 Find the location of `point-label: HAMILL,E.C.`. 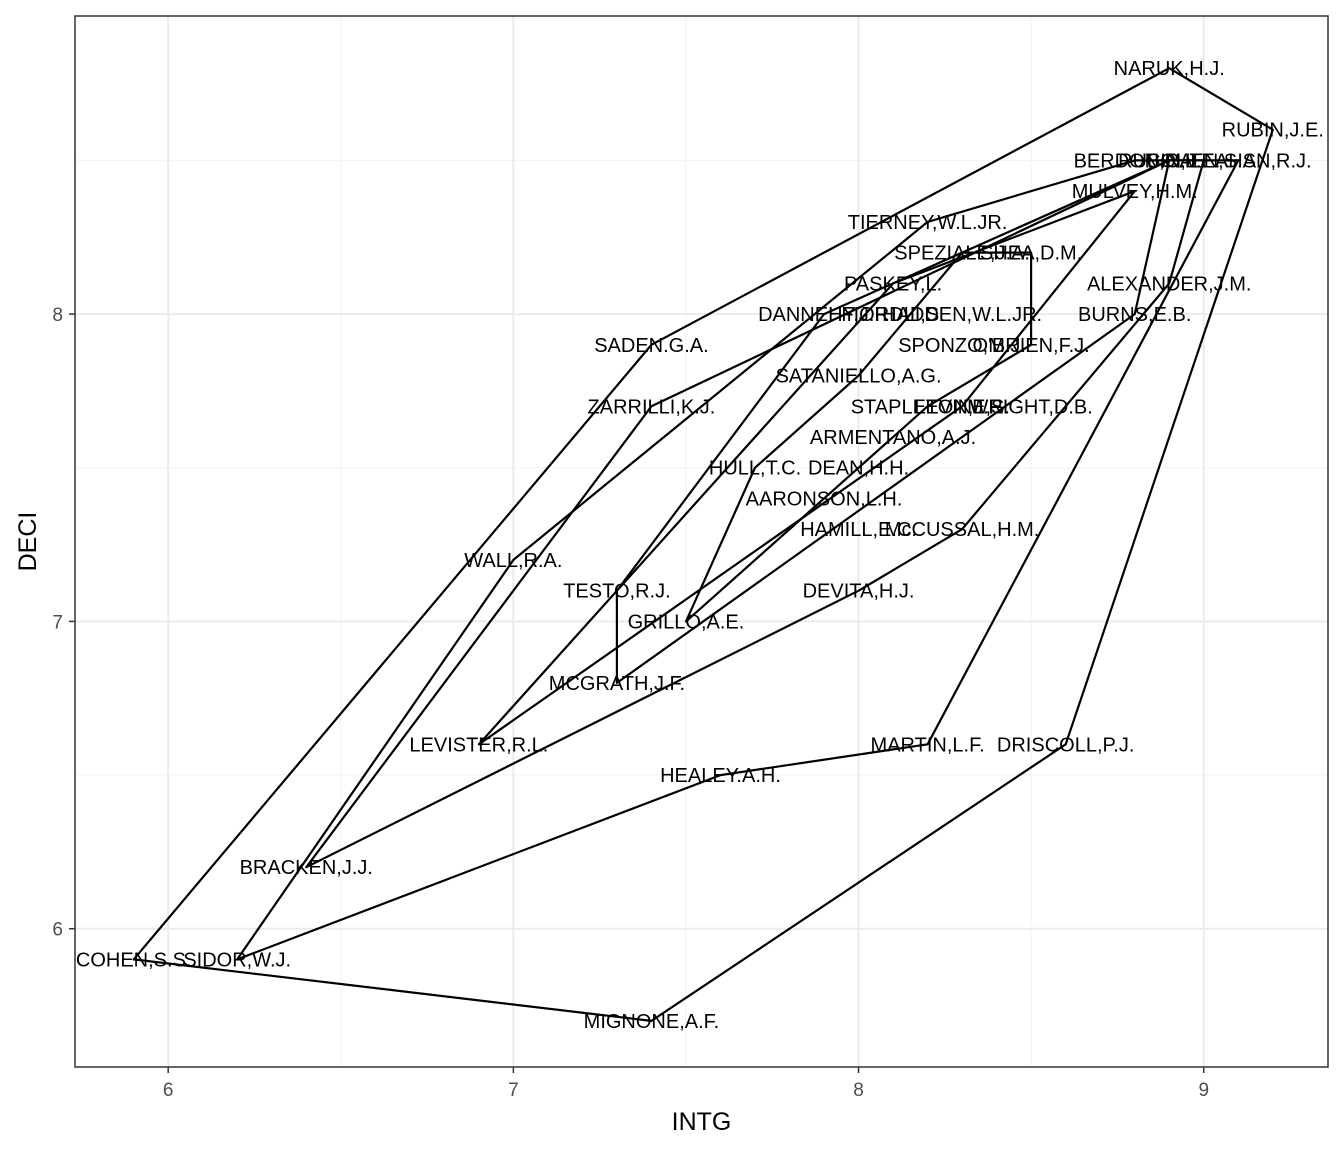

point-label: HAMILL,E.C. is located at coordinates (858, 530).